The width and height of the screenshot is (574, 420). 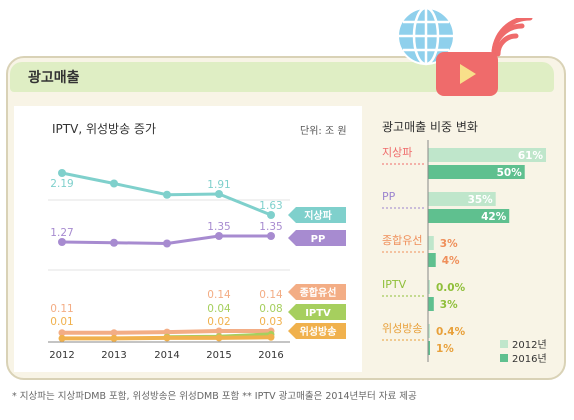 What do you see at coordinates (397, 152) in the screenshot?
I see `category-label: 지상파` at bounding box center [397, 152].